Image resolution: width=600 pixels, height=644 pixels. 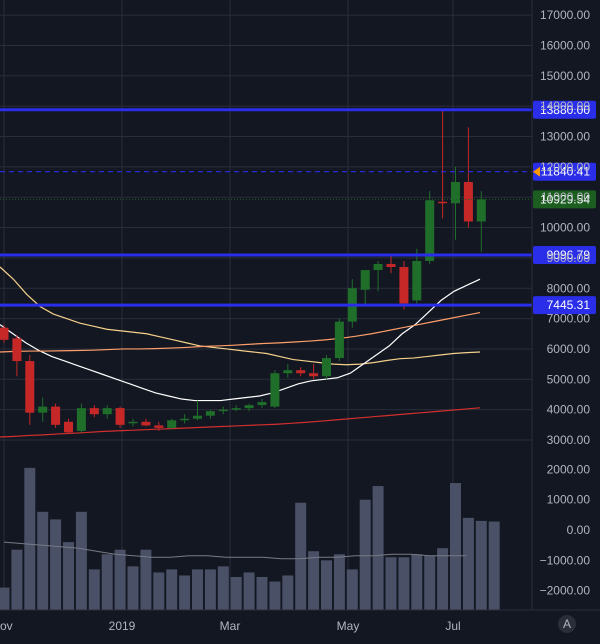 I want to click on price-tick-label: 17000.00, so click(x=565, y=15).